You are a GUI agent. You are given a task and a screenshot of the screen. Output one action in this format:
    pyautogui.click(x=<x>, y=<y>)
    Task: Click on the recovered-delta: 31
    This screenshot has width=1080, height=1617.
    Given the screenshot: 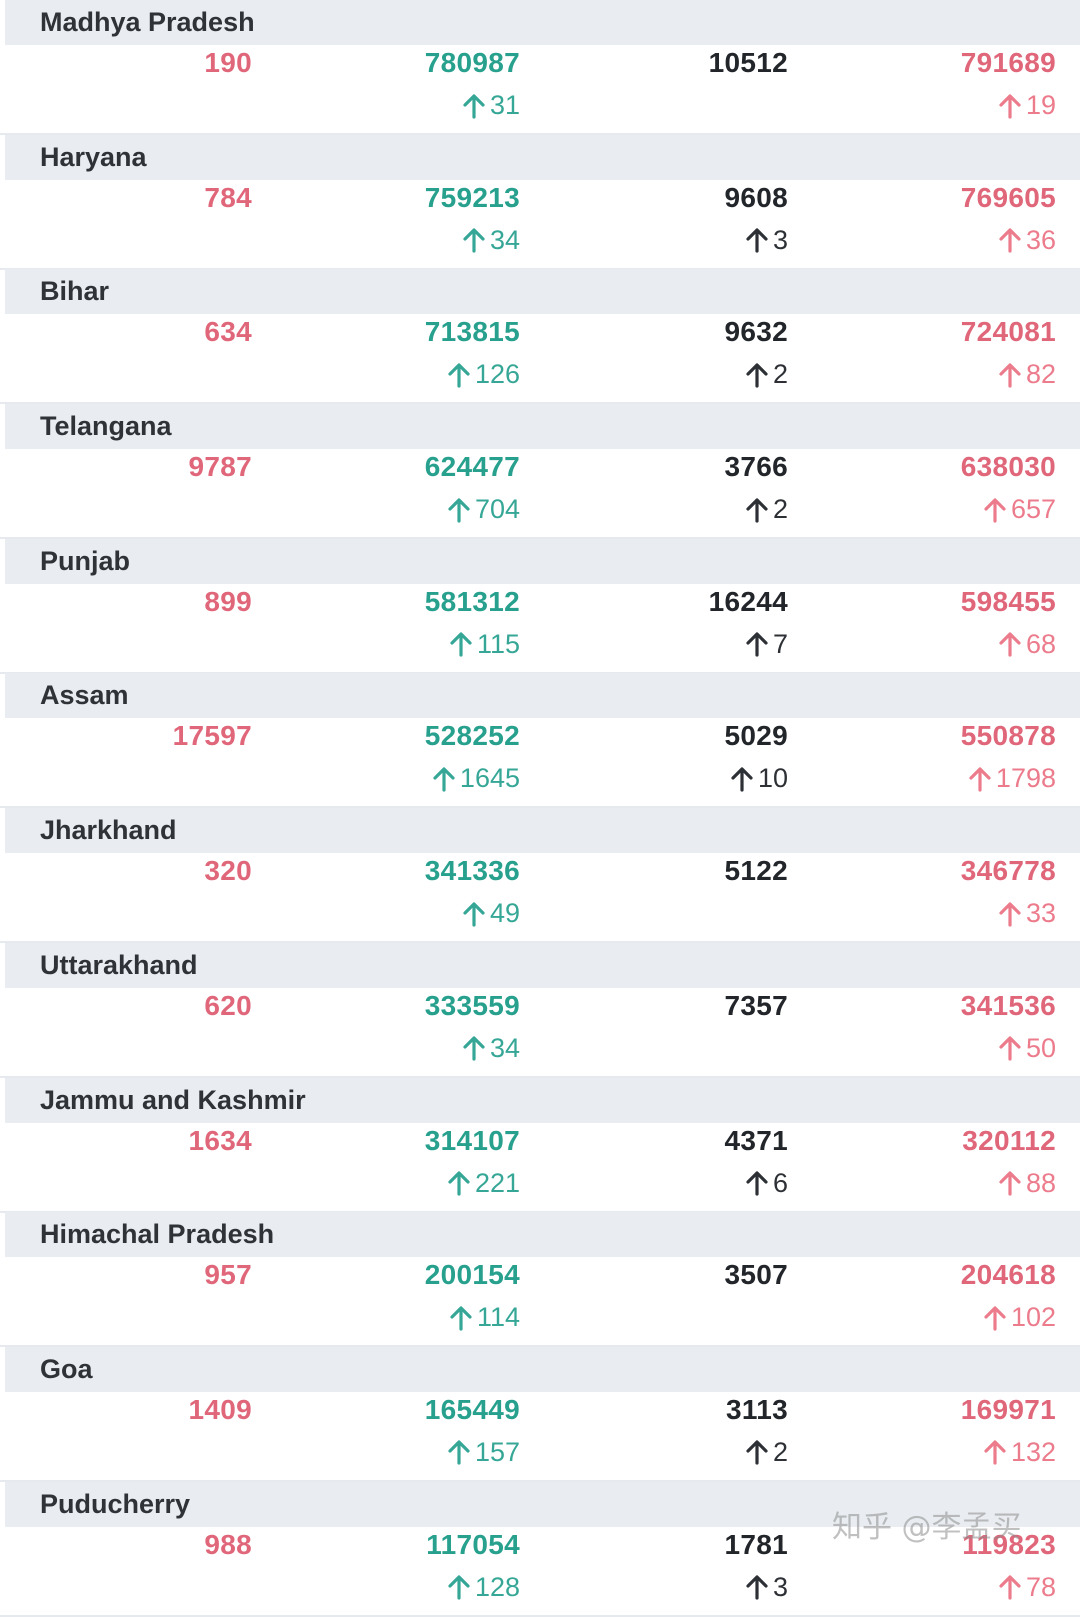 What is the action you would take?
    pyautogui.click(x=491, y=105)
    